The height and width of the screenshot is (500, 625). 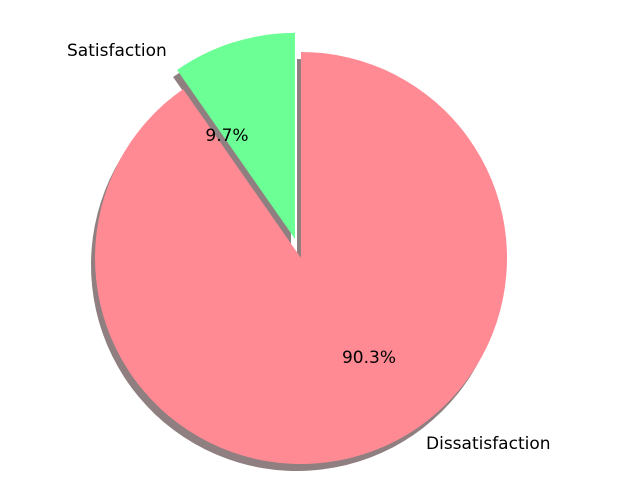 I want to click on slice-label-satisfaction: Satisfaction, so click(x=117, y=51).